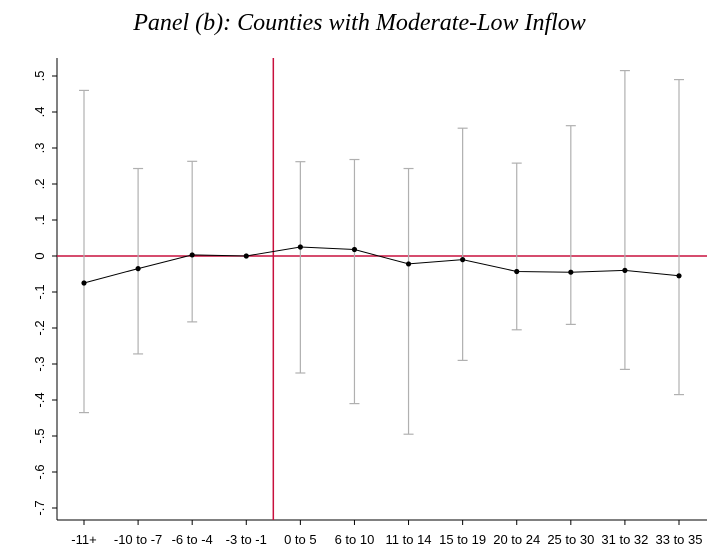 The height and width of the screenshot is (560, 719). Describe the element at coordinates (192, 539) in the screenshot. I see `x-tick-label: -6 to -4` at that location.